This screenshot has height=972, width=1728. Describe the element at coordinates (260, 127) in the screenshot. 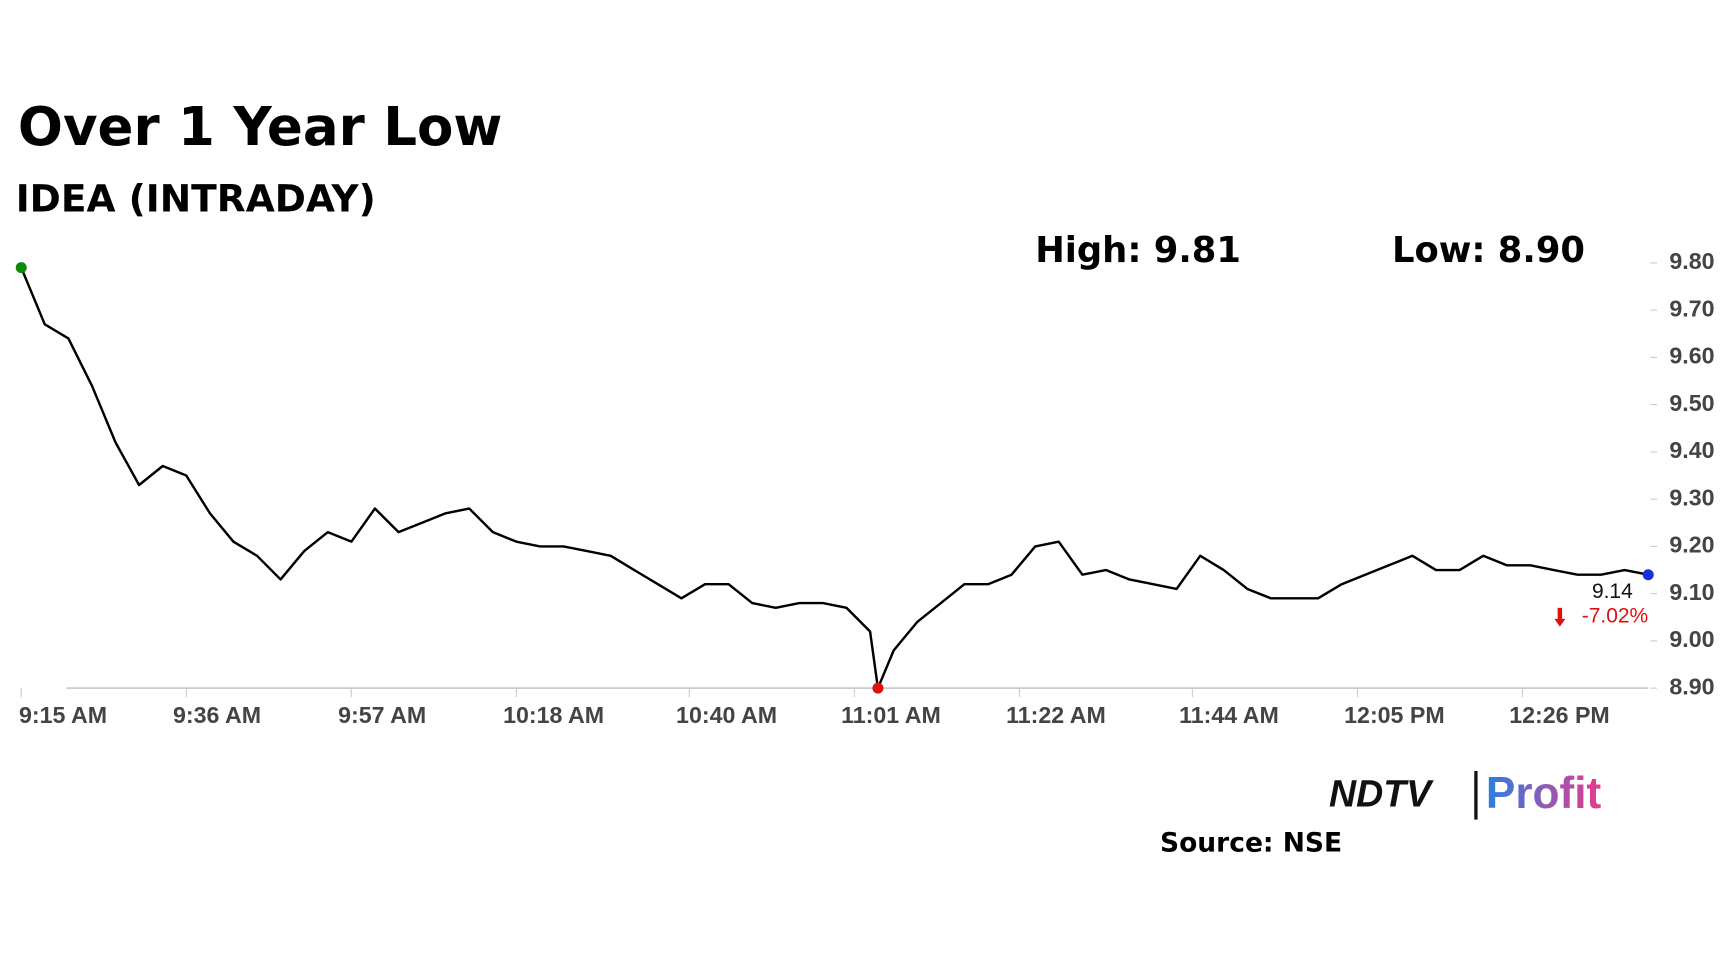

I see `chart-title: Over 1 Year Low` at that location.